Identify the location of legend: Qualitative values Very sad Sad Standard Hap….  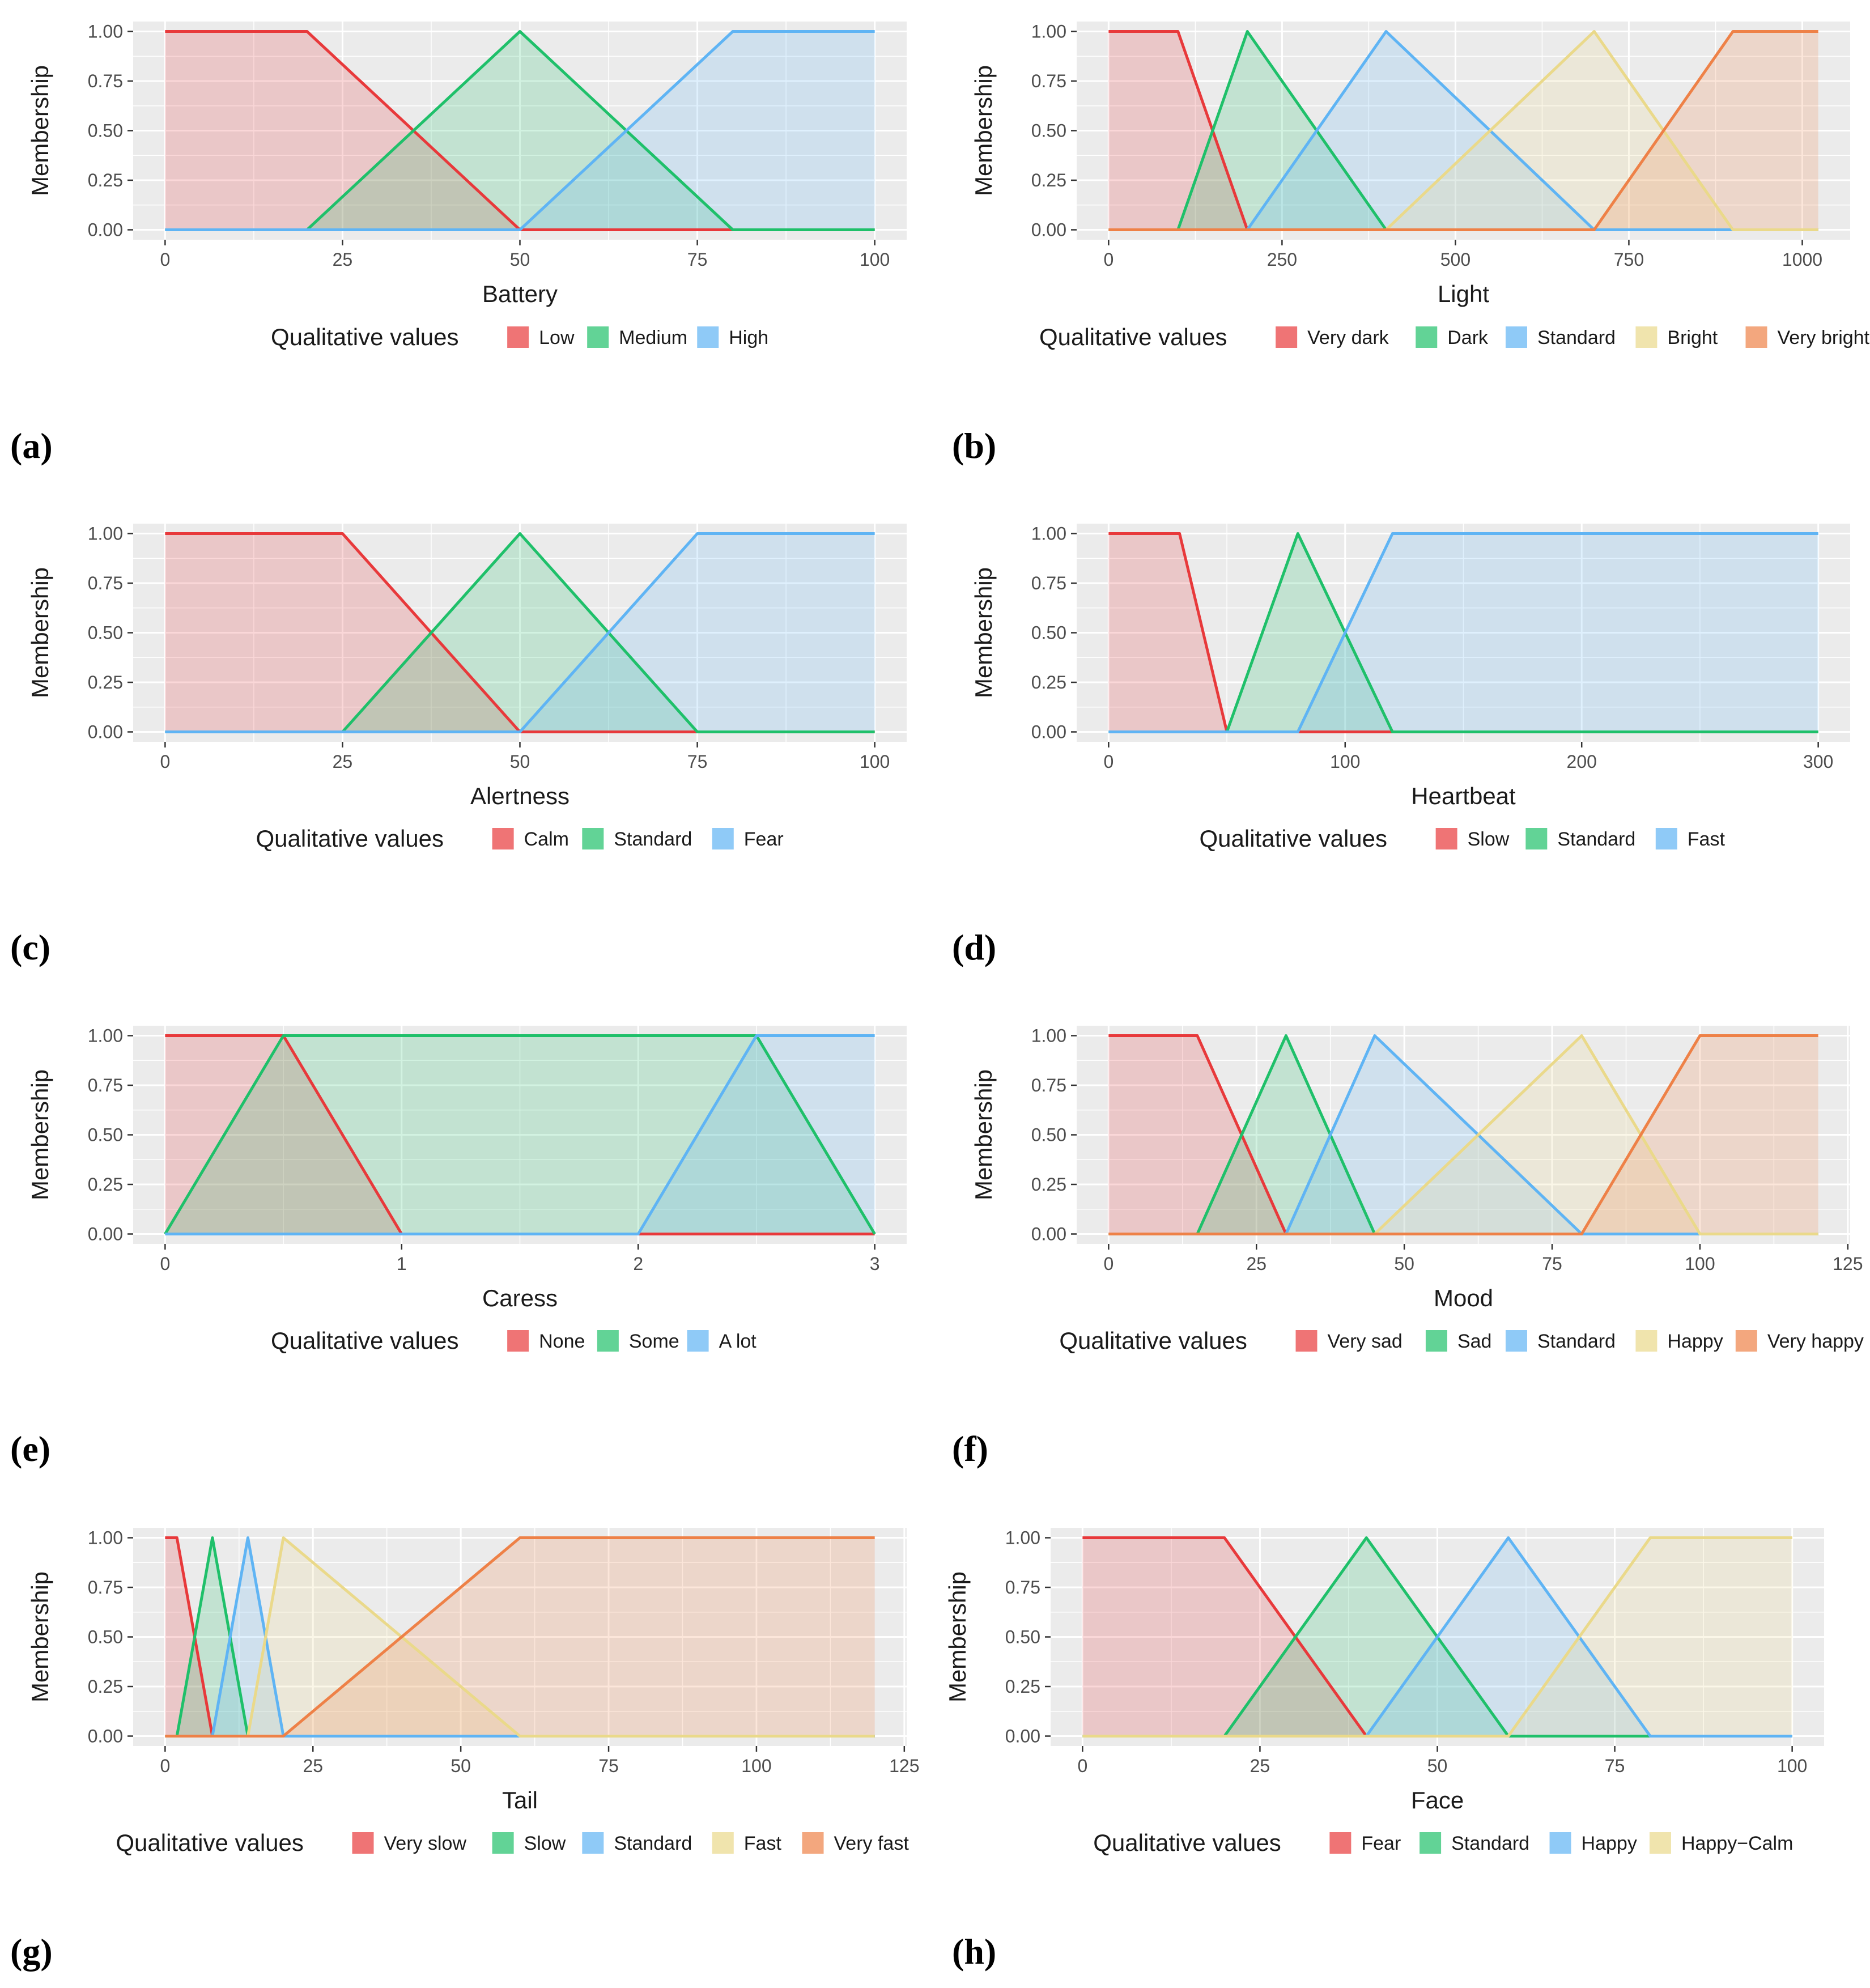
(1461, 1340).